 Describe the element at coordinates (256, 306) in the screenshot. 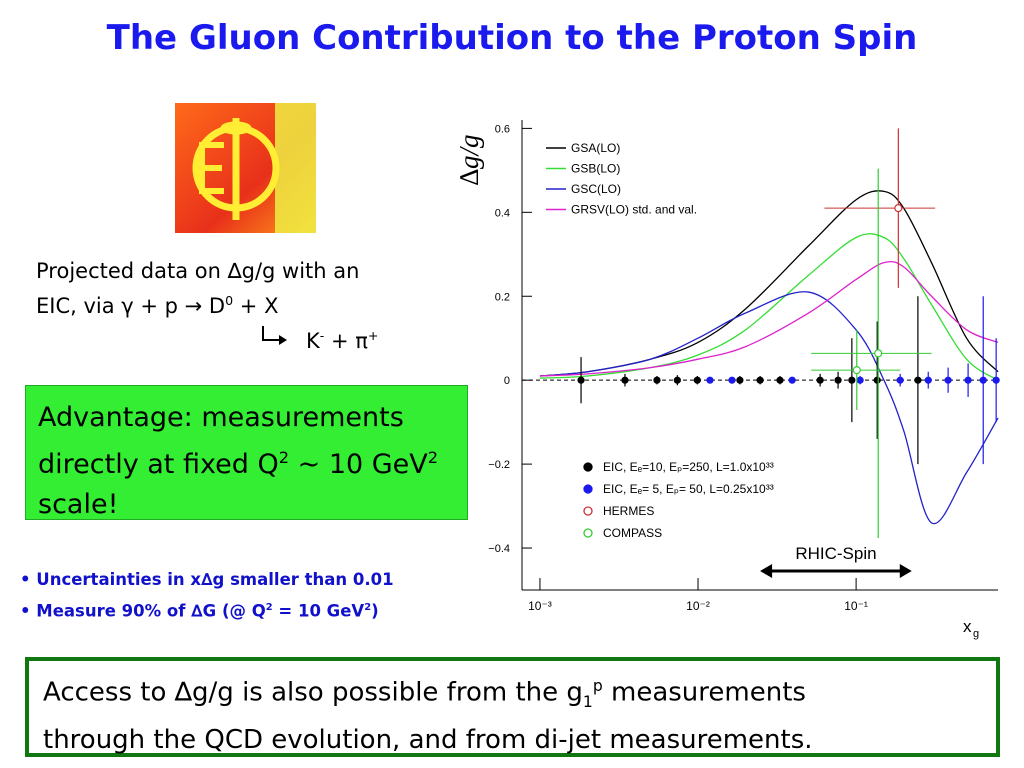

I see `text: + X` at that location.